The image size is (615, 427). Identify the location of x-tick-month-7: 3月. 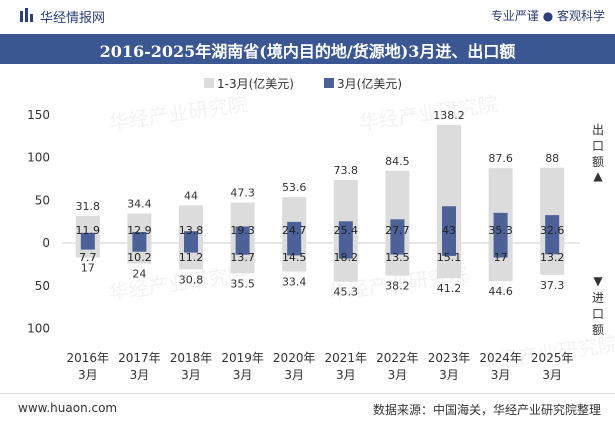
(449, 375).